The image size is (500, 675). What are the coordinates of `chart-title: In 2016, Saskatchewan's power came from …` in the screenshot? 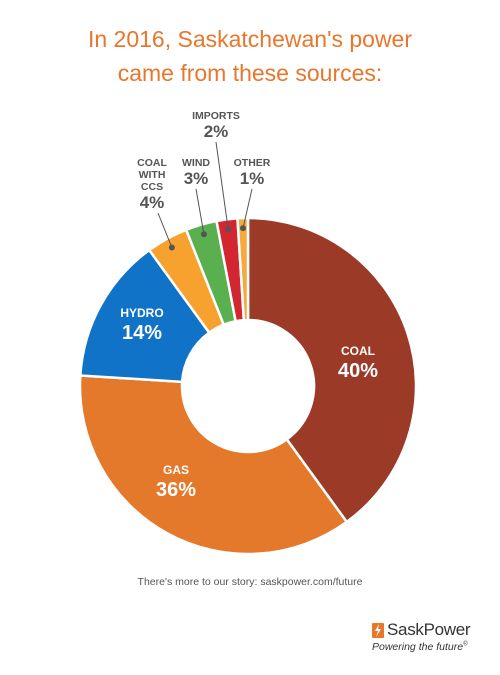 It's located at (250, 56).